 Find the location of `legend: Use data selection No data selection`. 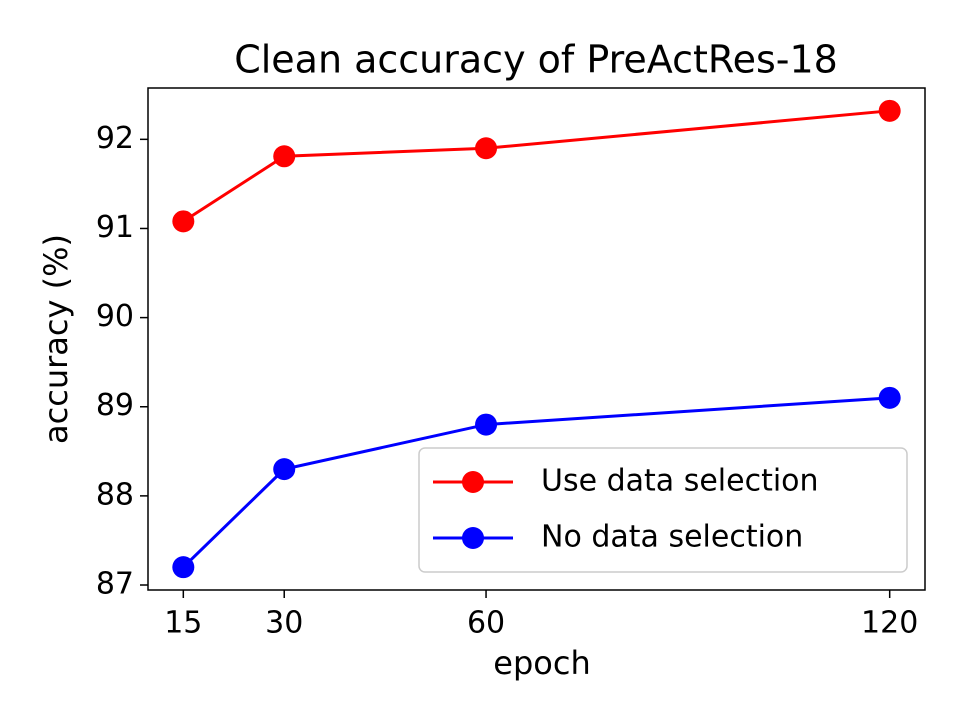

legend: Use data selection No data selection is located at coordinates (663, 510).